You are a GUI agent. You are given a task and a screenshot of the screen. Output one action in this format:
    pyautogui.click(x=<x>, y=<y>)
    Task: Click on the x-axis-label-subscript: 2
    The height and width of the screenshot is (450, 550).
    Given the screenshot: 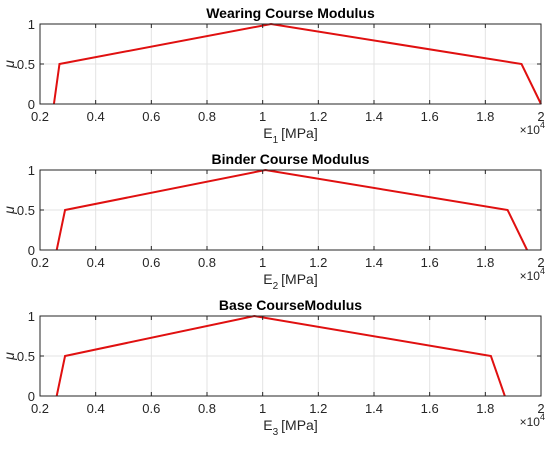 What is the action you would take?
    pyautogui.click(x=276, y=286)
    